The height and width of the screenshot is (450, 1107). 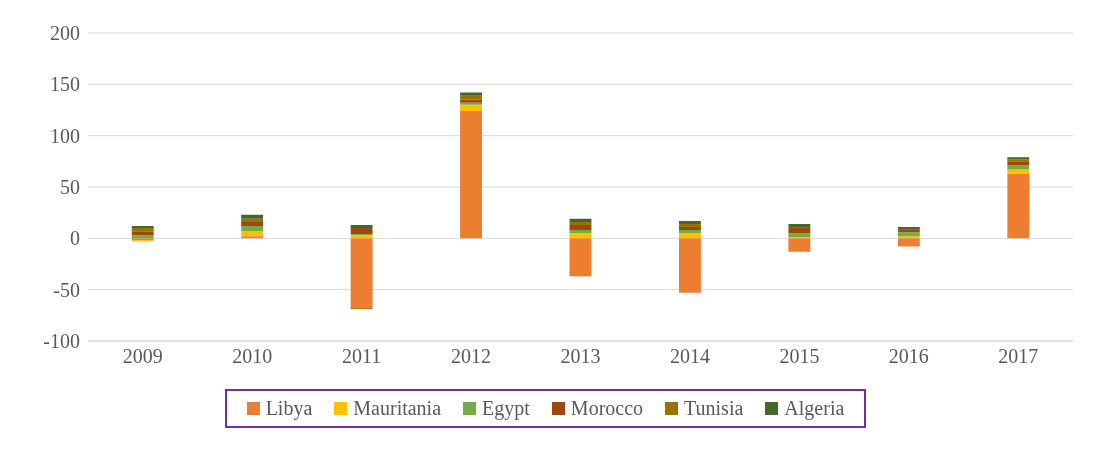 I want to click on legend-label: Egypt, so click(x=505, y=408).